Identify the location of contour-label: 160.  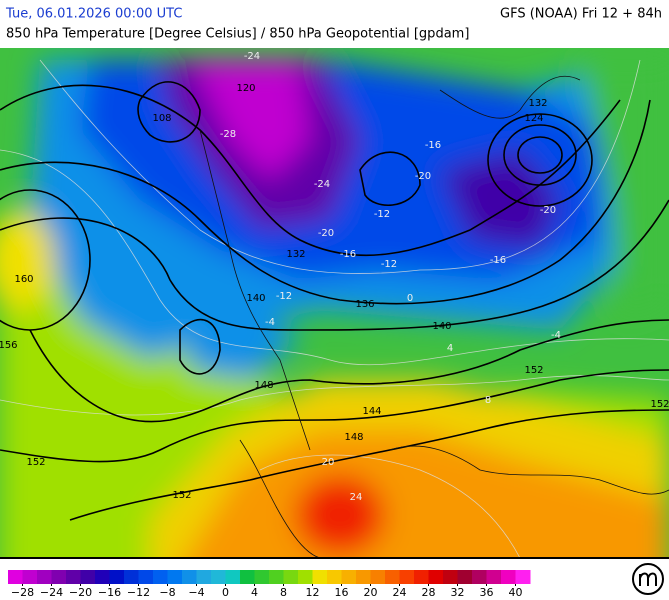
(23, 279).